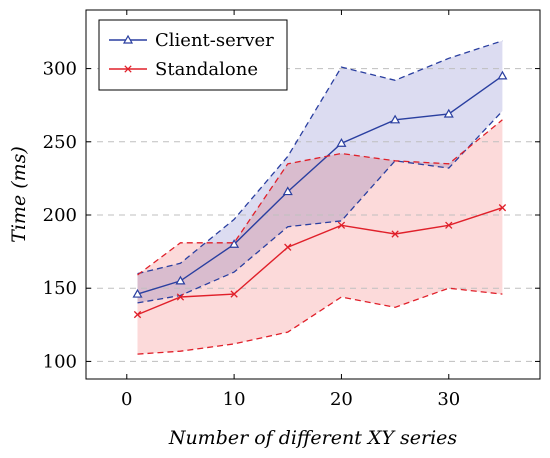 This screenshot has height=458, width=550. I want to click on y-tick-label: 250, so click(60, 142).